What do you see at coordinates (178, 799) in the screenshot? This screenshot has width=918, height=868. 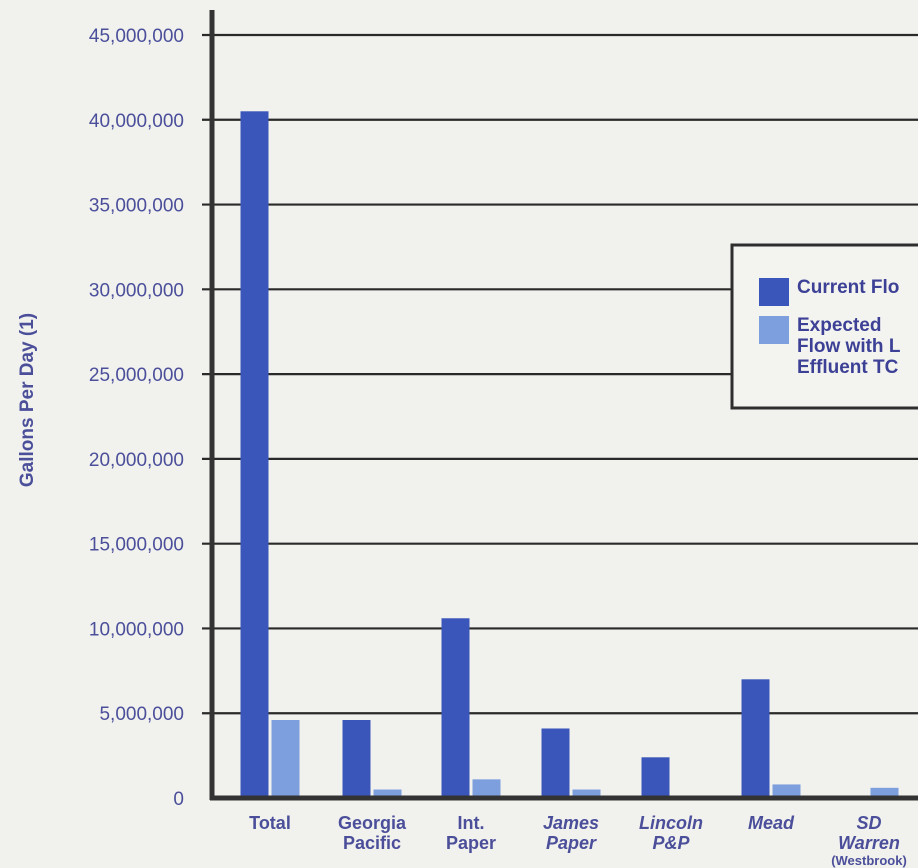 I see `y-tick-label: 0` at bounding box center [178, 799].